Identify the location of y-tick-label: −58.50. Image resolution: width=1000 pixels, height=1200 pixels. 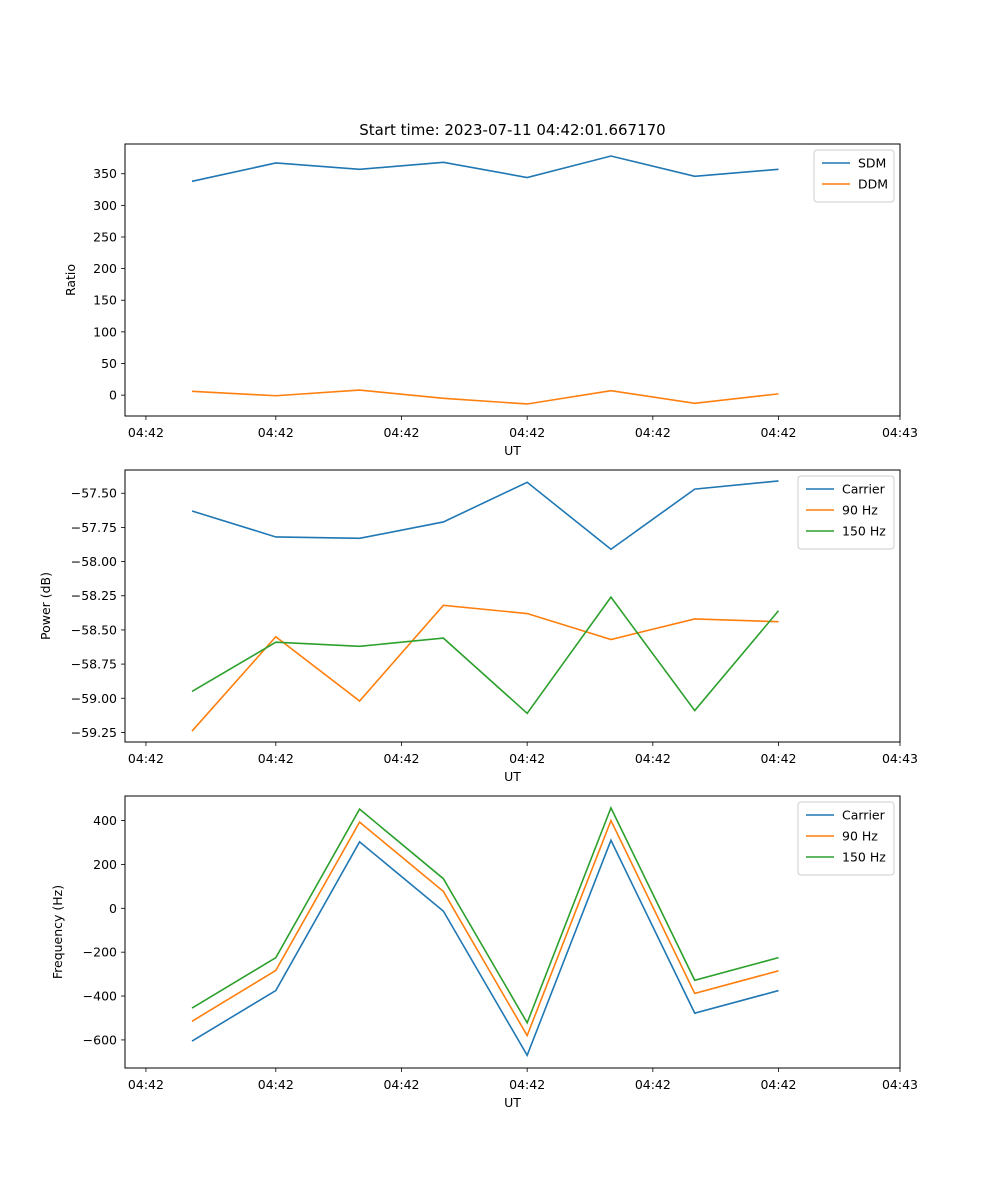
(94, 629).